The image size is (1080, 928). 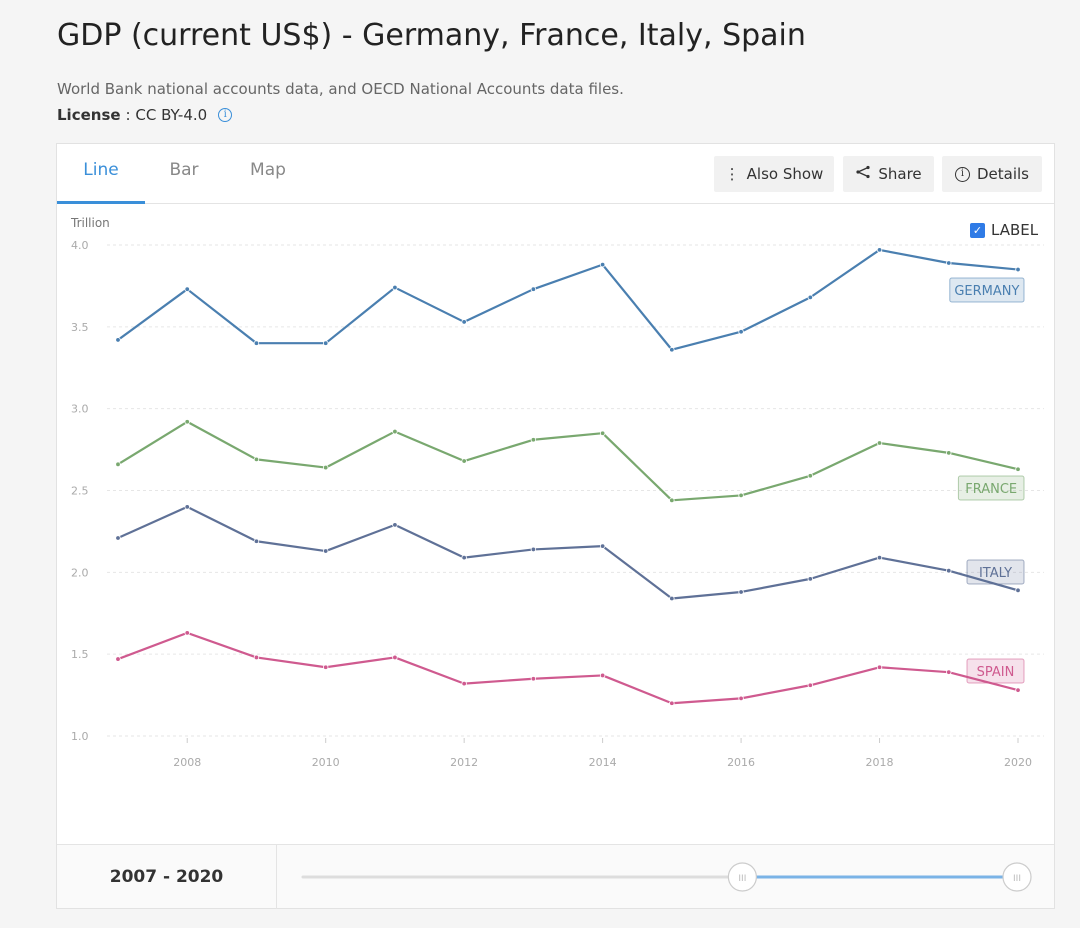 I want to click on y-tick-label: 4.0, so click(x=80, y=245).